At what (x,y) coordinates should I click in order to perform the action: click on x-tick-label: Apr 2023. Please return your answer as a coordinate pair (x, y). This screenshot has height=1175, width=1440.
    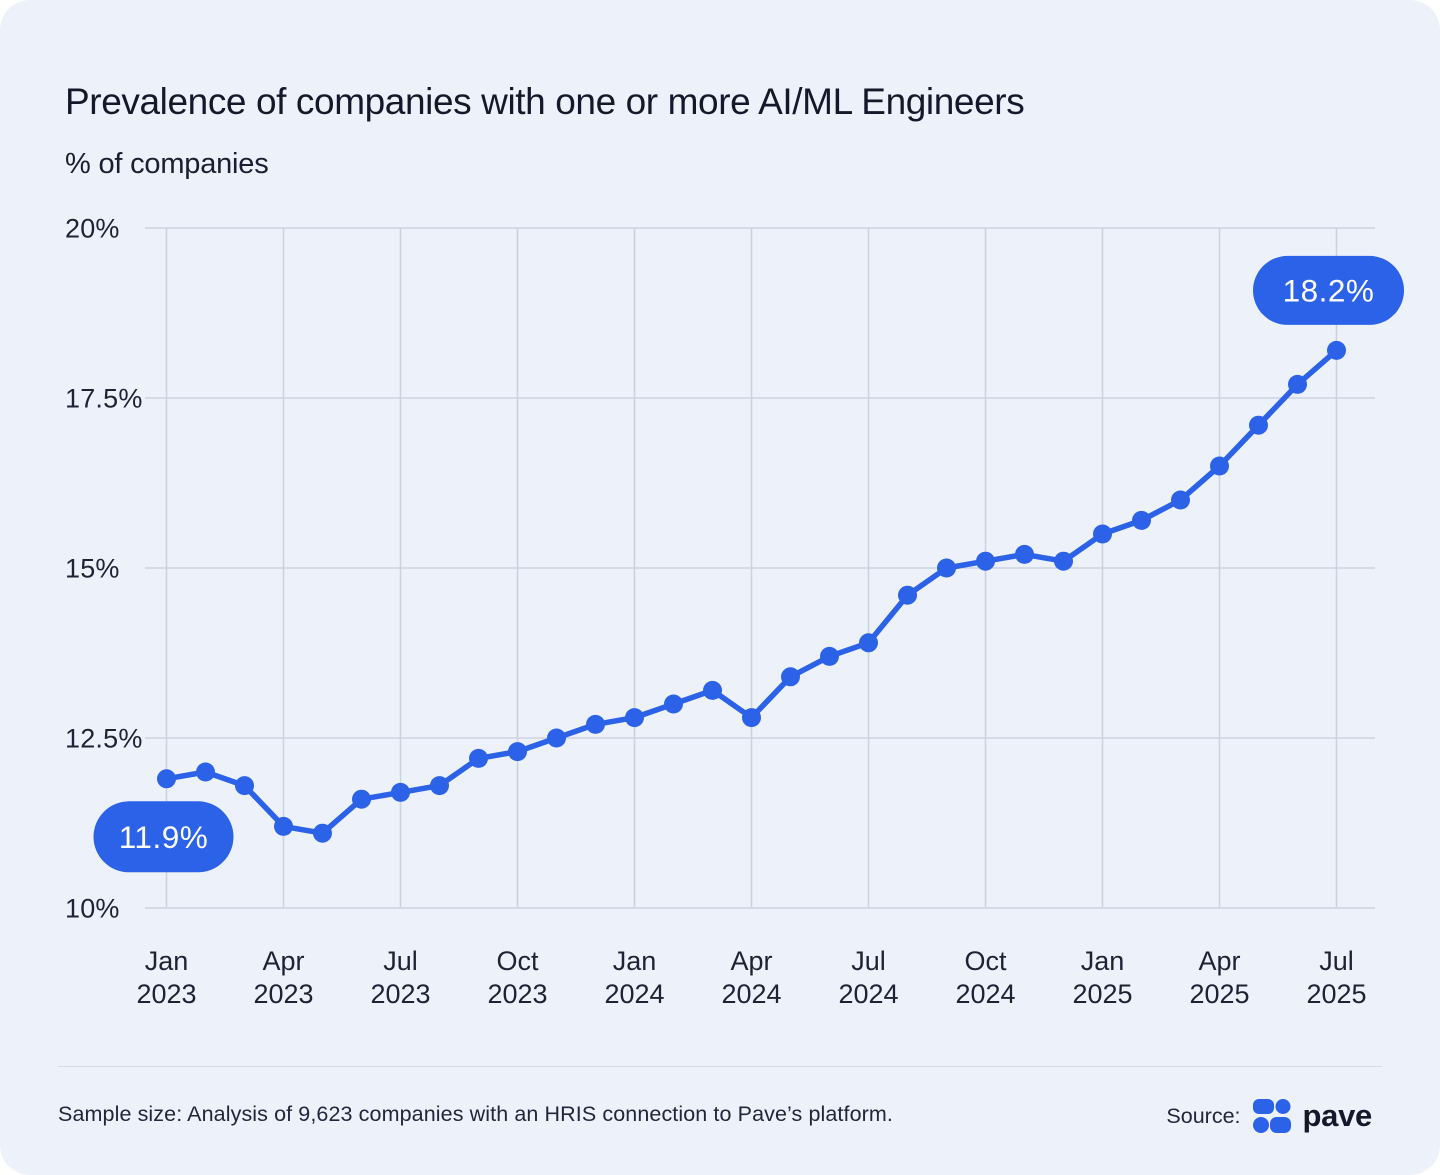
    Looking at the image, I should click on (283, 977).